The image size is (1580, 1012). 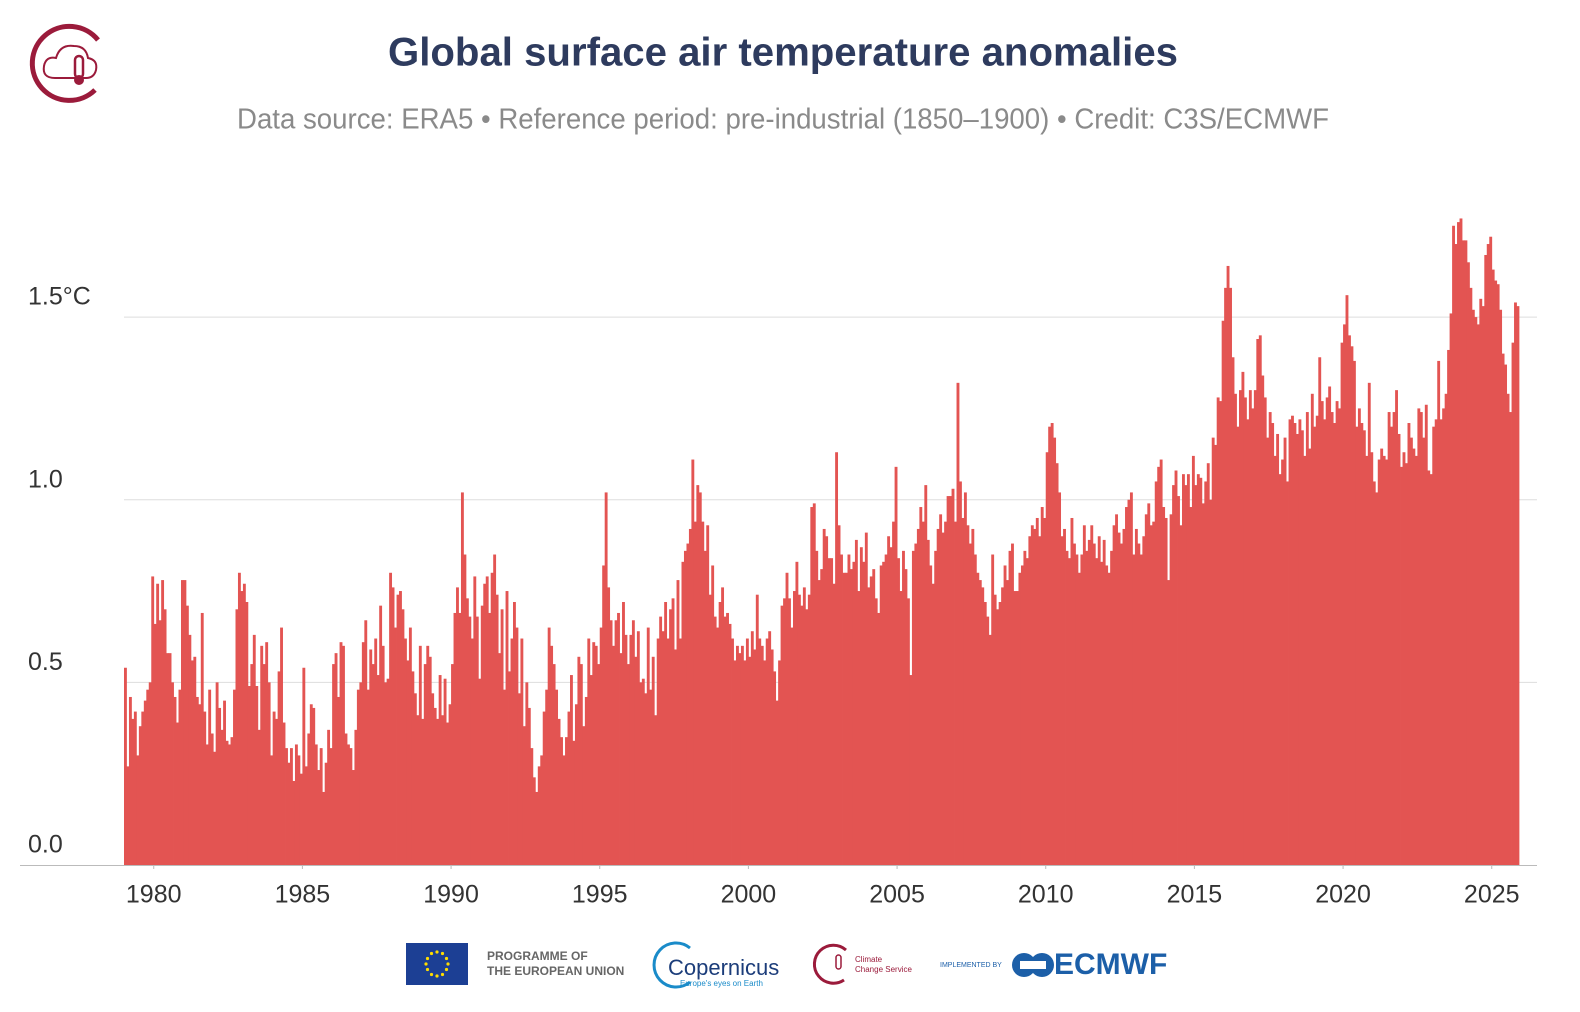 What do you see at coordinates (721, 983) in the screenshot?
I see `copernicus-tagline: Europe's eyes on Earth` at bounding box center [721, 983].